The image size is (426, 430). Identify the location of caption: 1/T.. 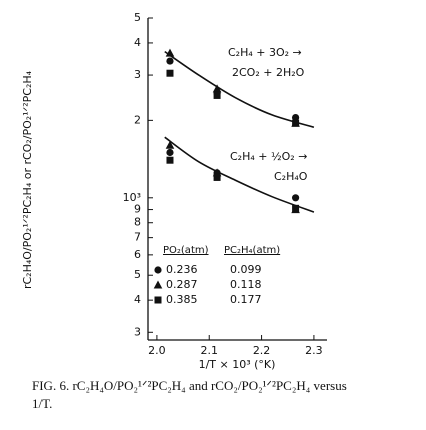
(42, 403).